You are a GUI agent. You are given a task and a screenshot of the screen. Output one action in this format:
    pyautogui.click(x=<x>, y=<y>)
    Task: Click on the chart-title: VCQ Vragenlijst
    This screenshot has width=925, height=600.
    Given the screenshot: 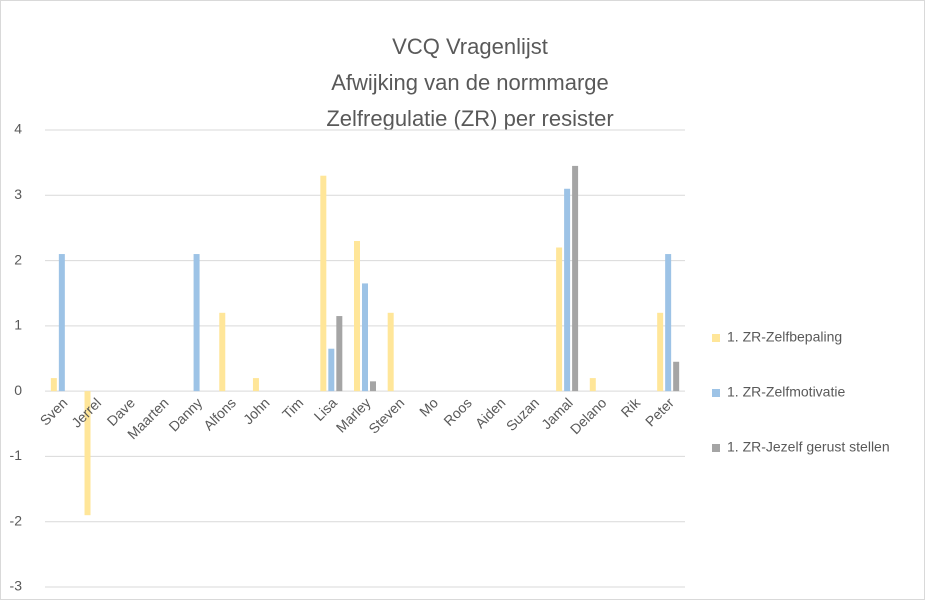 What is the action you would take?
    pyautogui.click(x=470, y=46)
    